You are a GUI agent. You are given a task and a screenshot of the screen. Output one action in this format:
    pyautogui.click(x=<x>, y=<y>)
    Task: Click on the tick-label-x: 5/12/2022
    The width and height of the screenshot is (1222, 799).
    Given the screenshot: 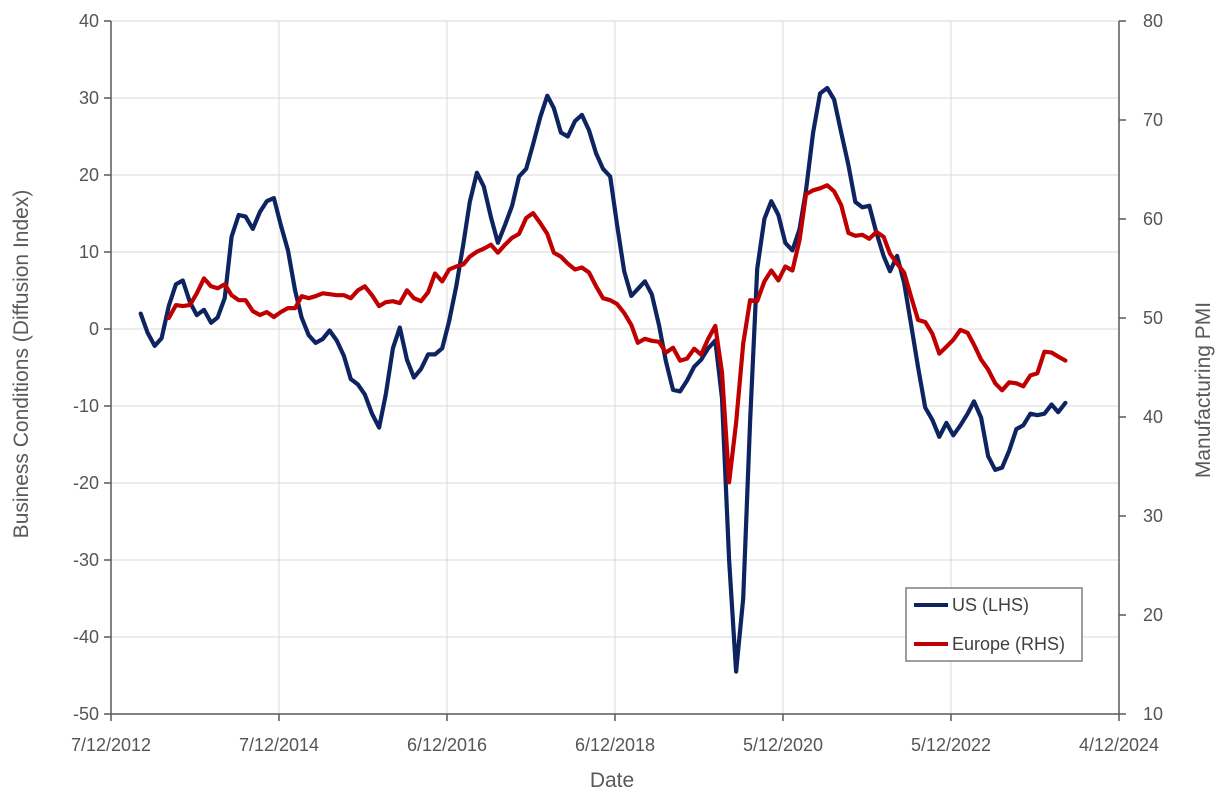 What is the action you would take?
    pyautogui.click(x=951, y=745)
    